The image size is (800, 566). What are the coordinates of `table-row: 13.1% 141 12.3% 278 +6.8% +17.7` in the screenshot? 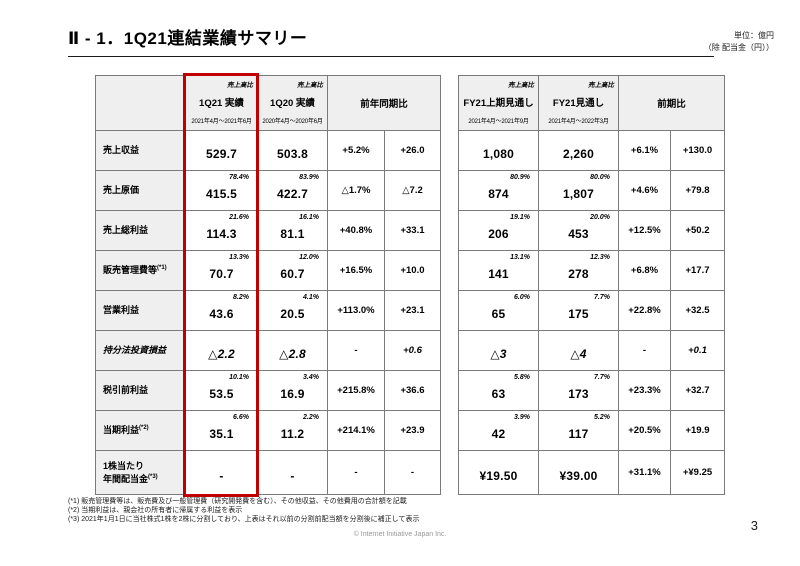 It's located at (591, 270).